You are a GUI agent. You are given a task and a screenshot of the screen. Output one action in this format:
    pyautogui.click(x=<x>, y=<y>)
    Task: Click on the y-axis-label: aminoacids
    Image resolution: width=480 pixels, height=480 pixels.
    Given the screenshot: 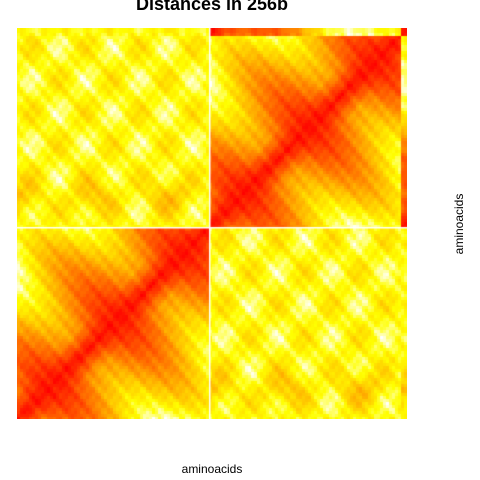 What is the action you would take?
    pyautogui.click(x=459, y=224)
    